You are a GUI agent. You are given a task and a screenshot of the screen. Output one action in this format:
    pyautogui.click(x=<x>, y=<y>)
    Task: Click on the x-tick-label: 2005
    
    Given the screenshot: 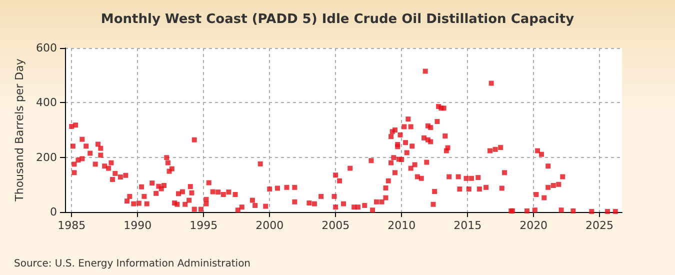 What is the action you would take?
    pyautogui.click(x=336, y=225)
    